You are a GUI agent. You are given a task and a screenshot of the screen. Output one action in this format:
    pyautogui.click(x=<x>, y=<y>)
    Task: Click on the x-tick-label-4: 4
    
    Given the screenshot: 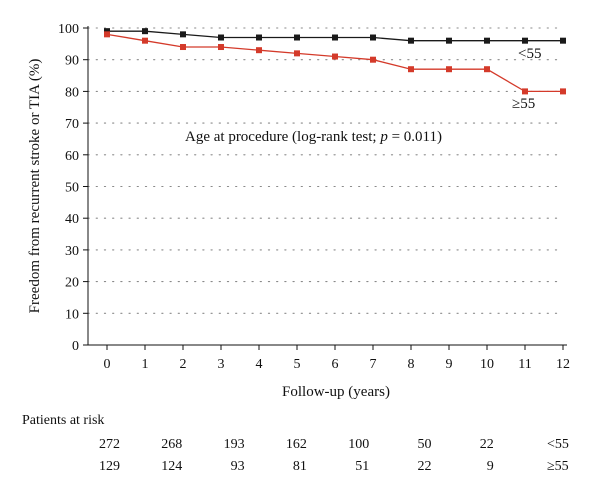 What is the action you would take?
    pyautogui.click(x=259, y=364)
    